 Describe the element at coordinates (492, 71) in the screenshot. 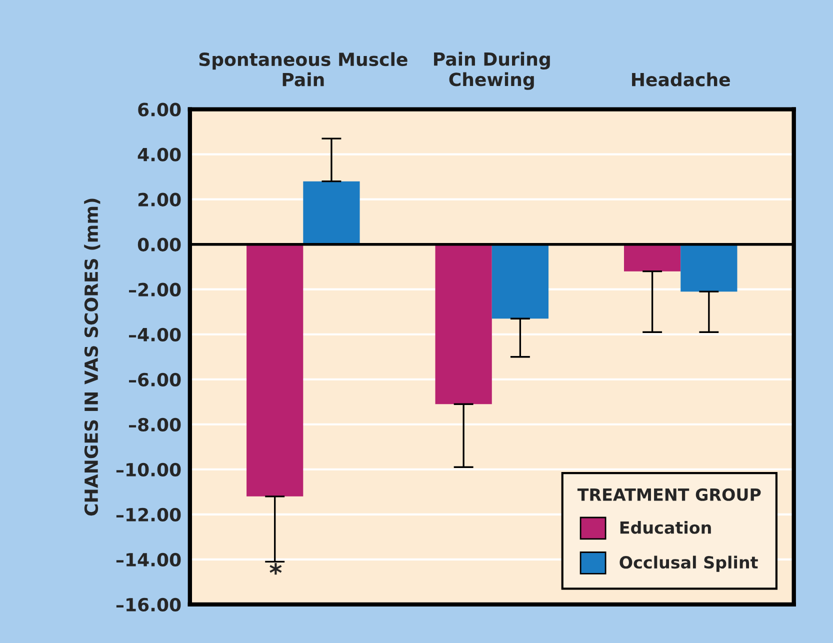

I see `x-tick-label: Pain During Chewing` at that location.